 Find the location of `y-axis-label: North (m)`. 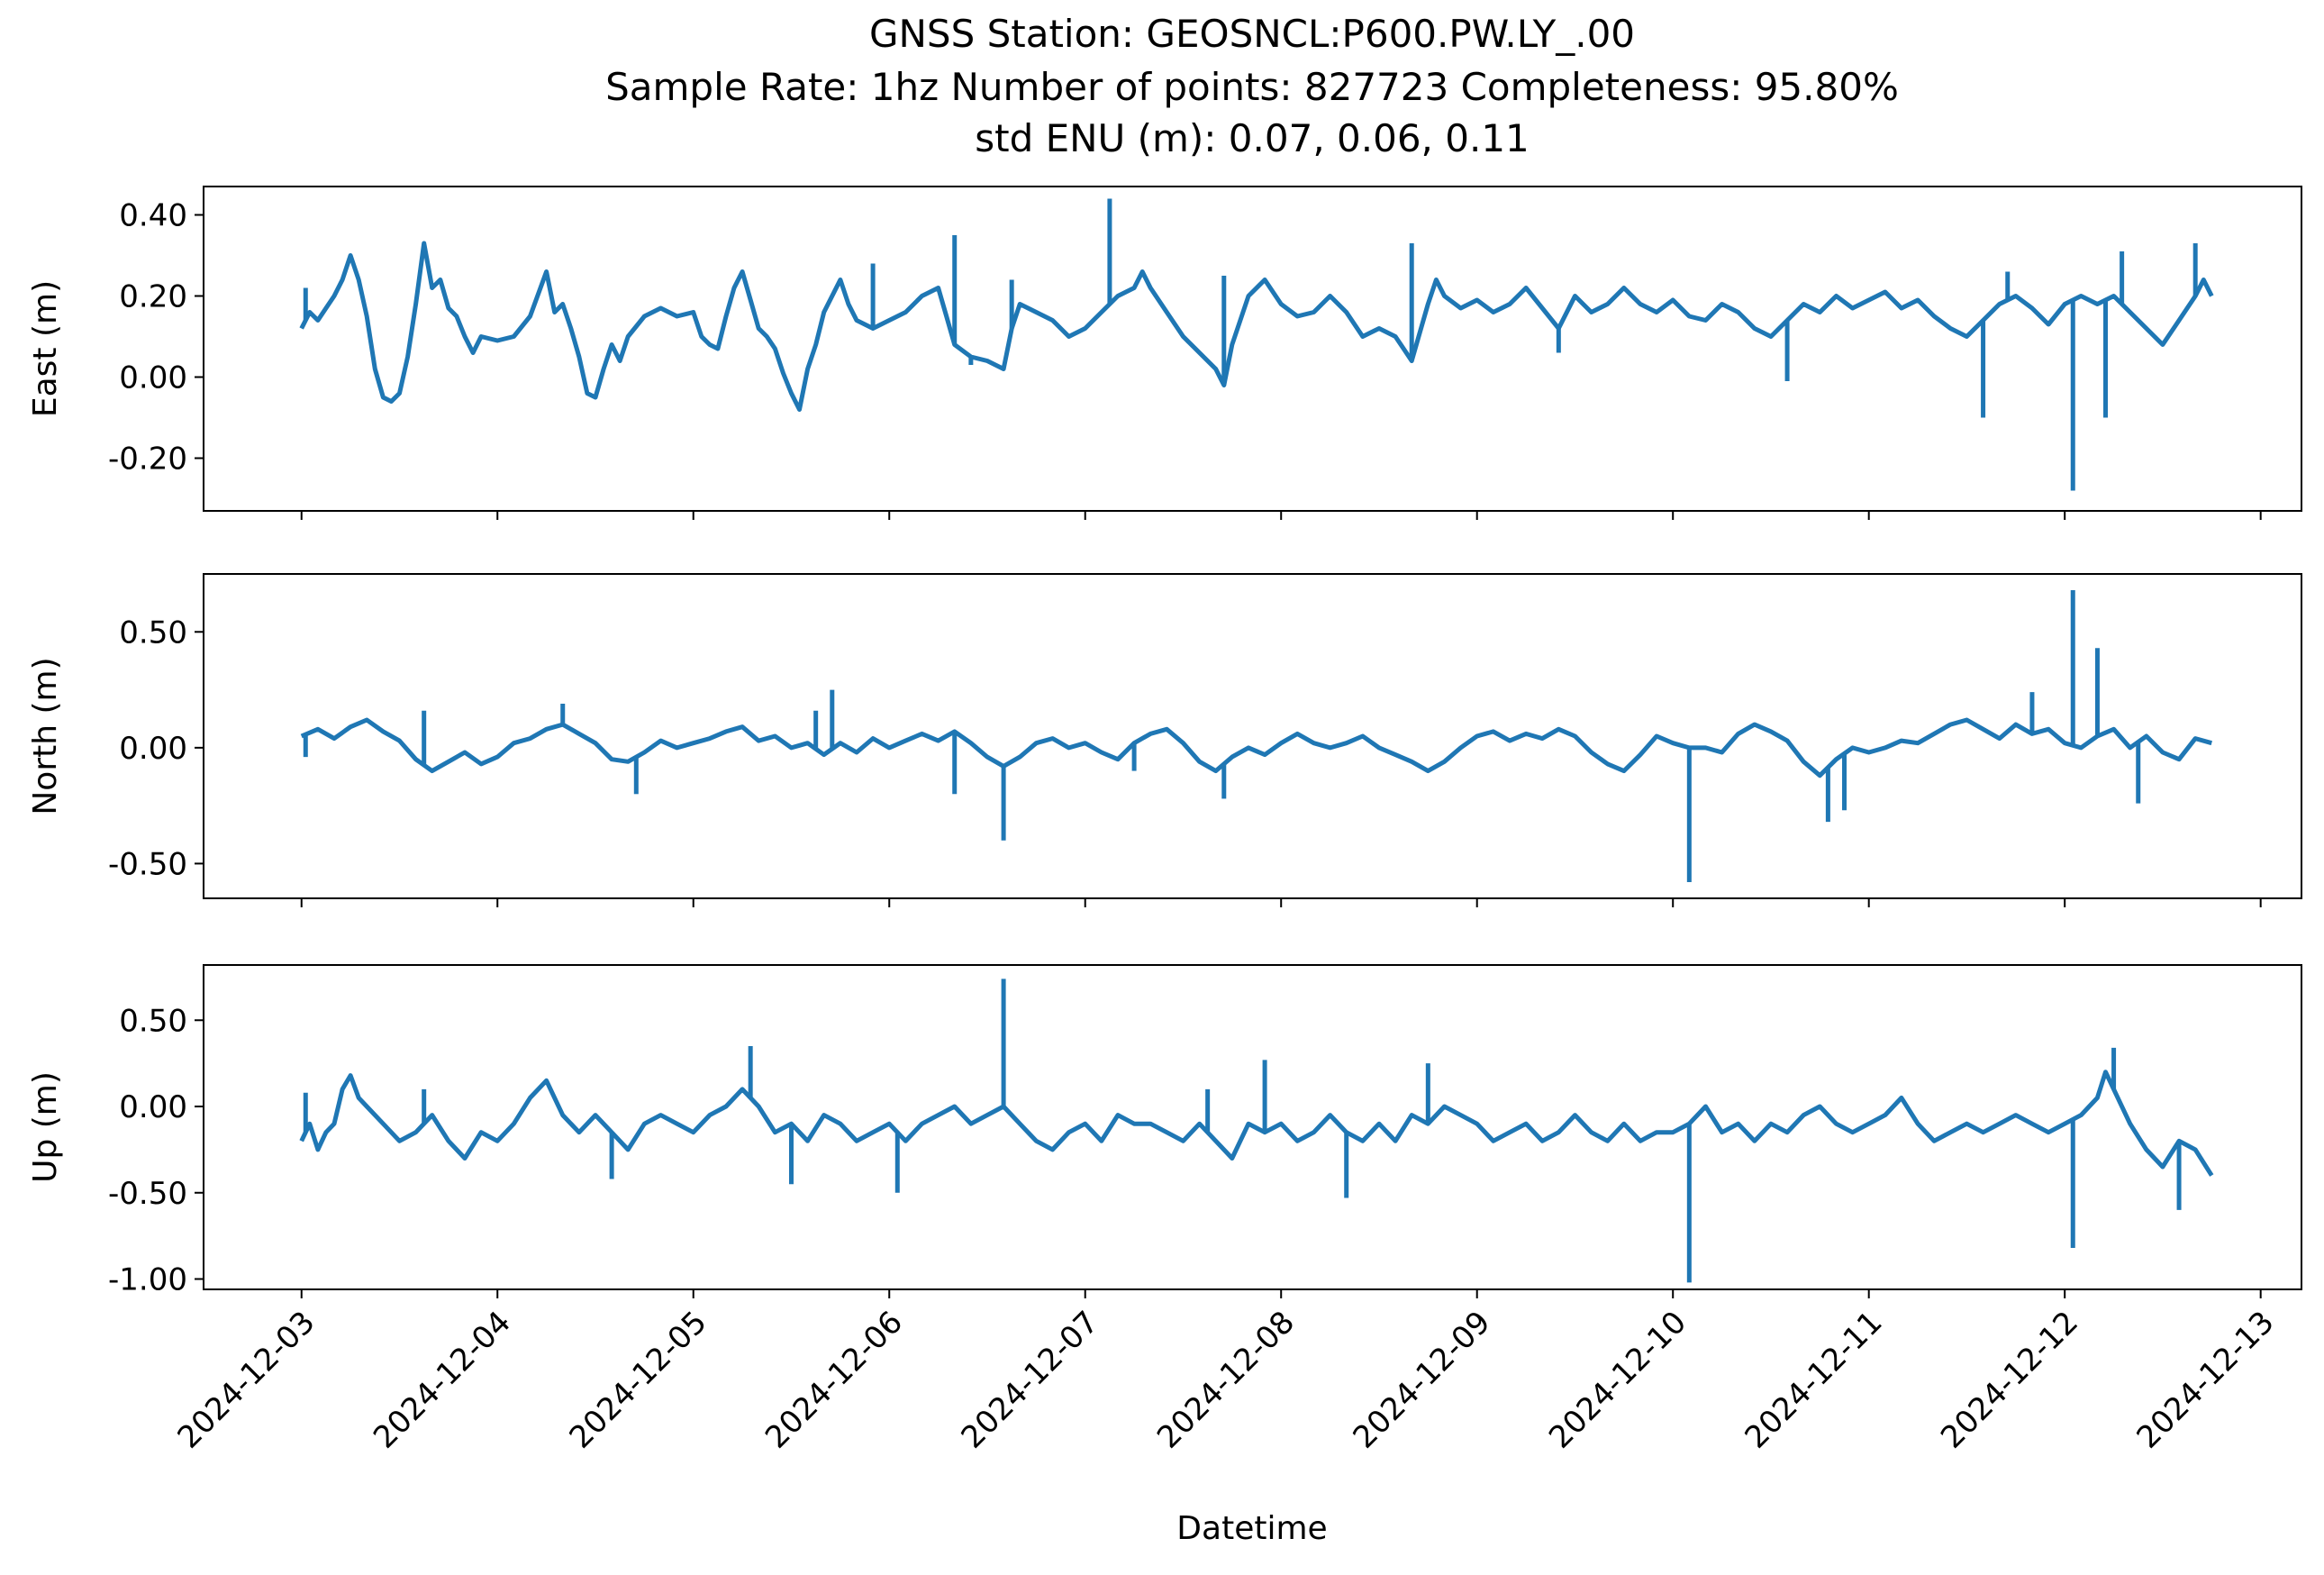

y-axis-label: North (m) is located at coordinates (46, 736).